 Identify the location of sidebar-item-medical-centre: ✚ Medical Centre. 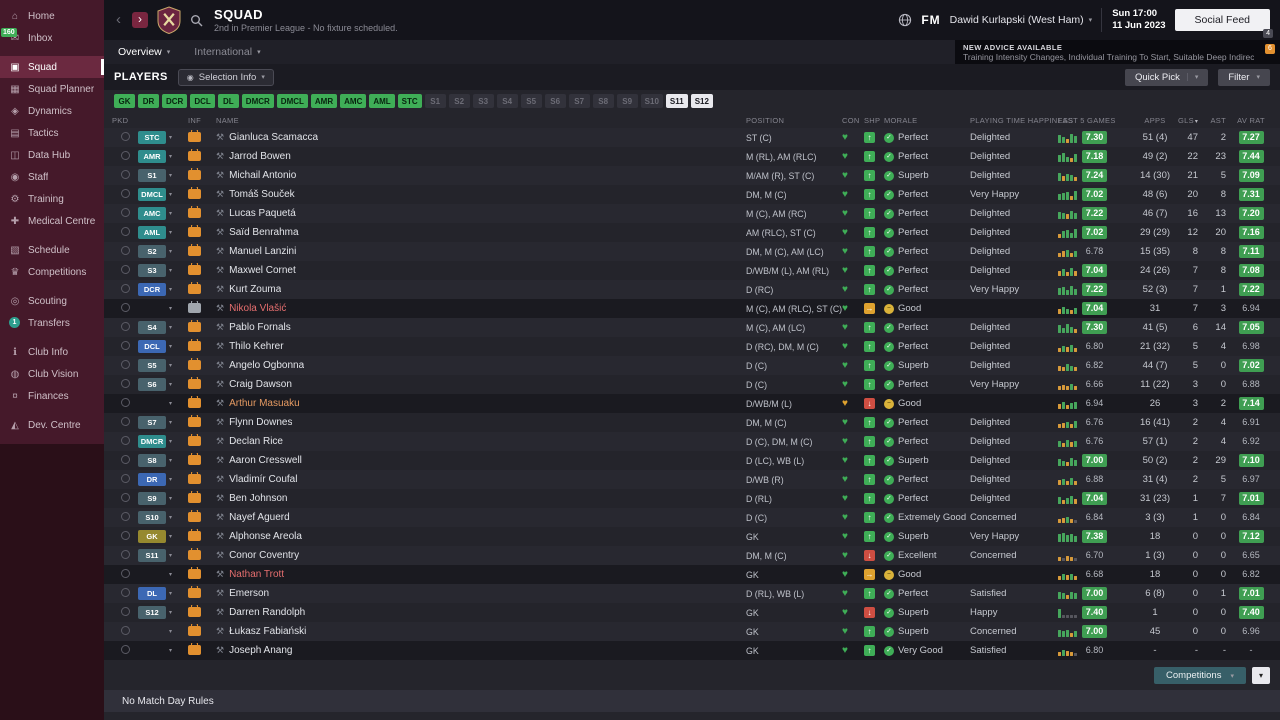
(52, 221).